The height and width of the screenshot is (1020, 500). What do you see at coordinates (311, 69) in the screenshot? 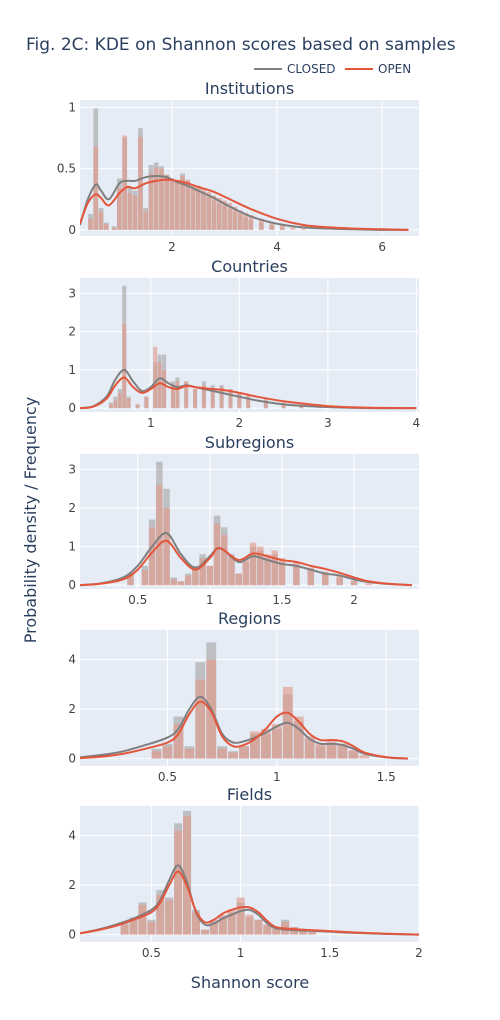
I see `legend-label-closed: CLOSED` at bounding box center [311, 69].